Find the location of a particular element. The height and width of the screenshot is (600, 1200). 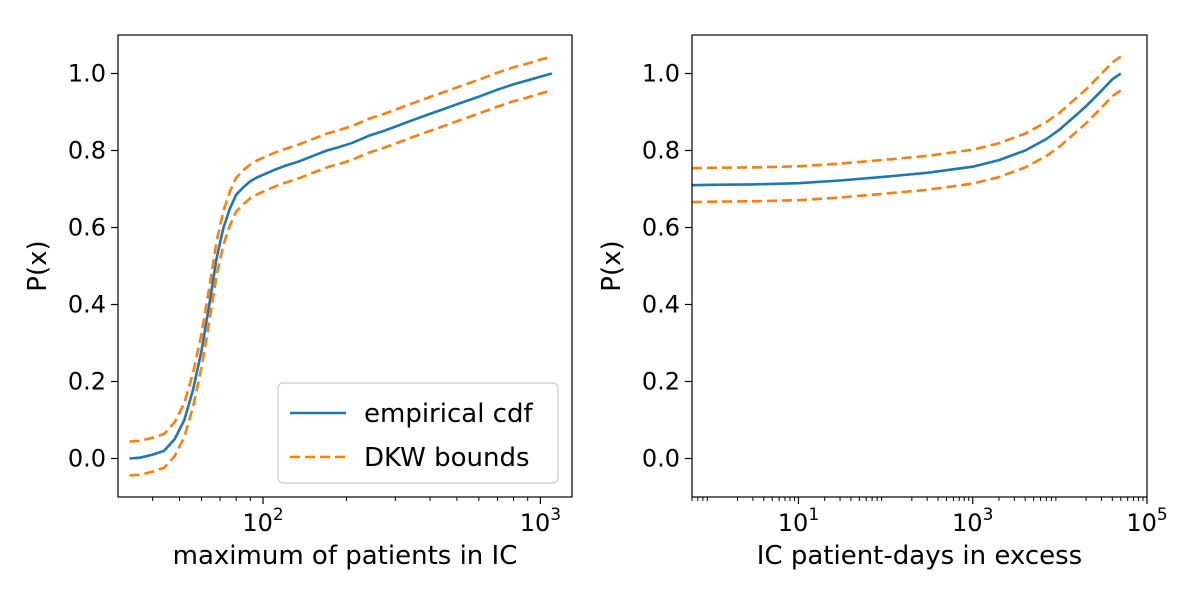

legend: empirical cdf DKW bounds is located at coordinates (418, 433).